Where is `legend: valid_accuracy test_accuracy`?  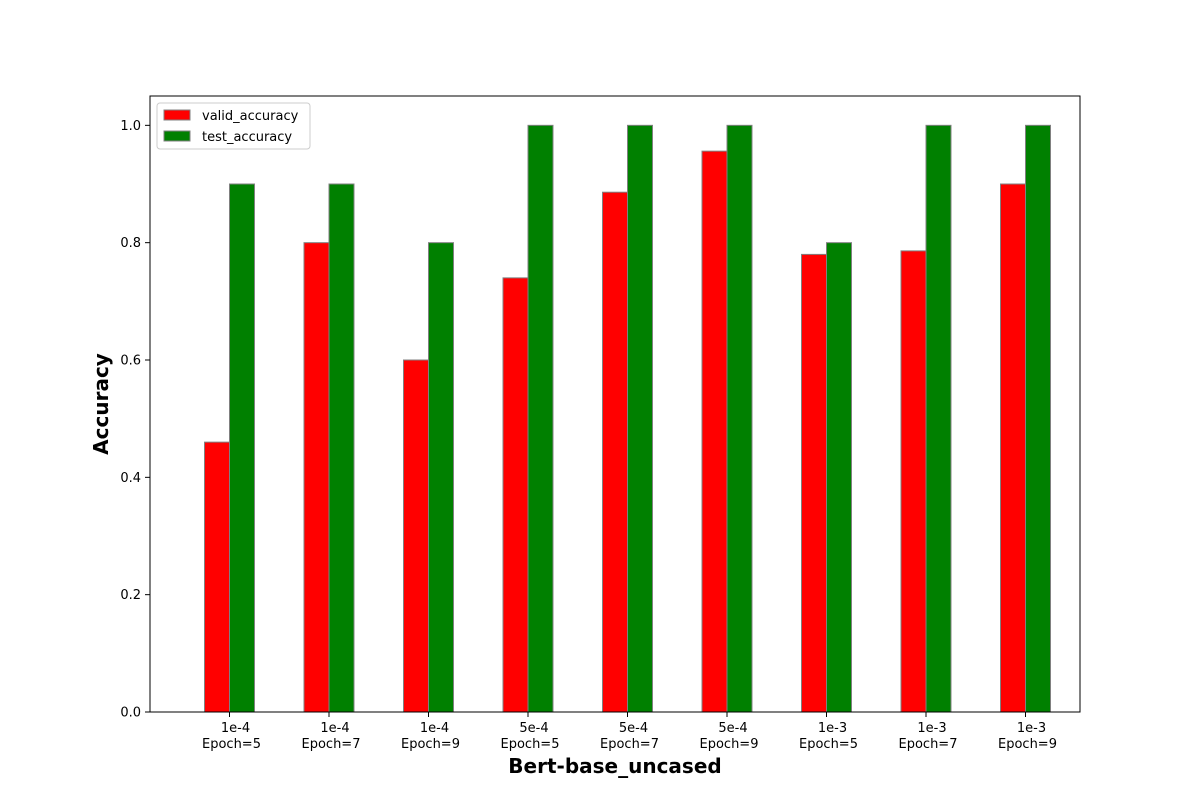
legend: valid_accuracy test_accuracy is located at coordinates (233, 126).